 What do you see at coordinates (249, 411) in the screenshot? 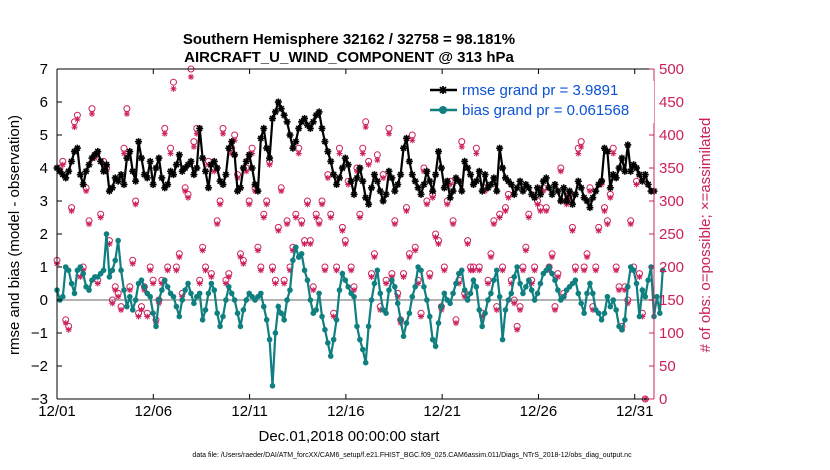
I see `x-tick-label: 12/11` at bounding box center [249, 411].